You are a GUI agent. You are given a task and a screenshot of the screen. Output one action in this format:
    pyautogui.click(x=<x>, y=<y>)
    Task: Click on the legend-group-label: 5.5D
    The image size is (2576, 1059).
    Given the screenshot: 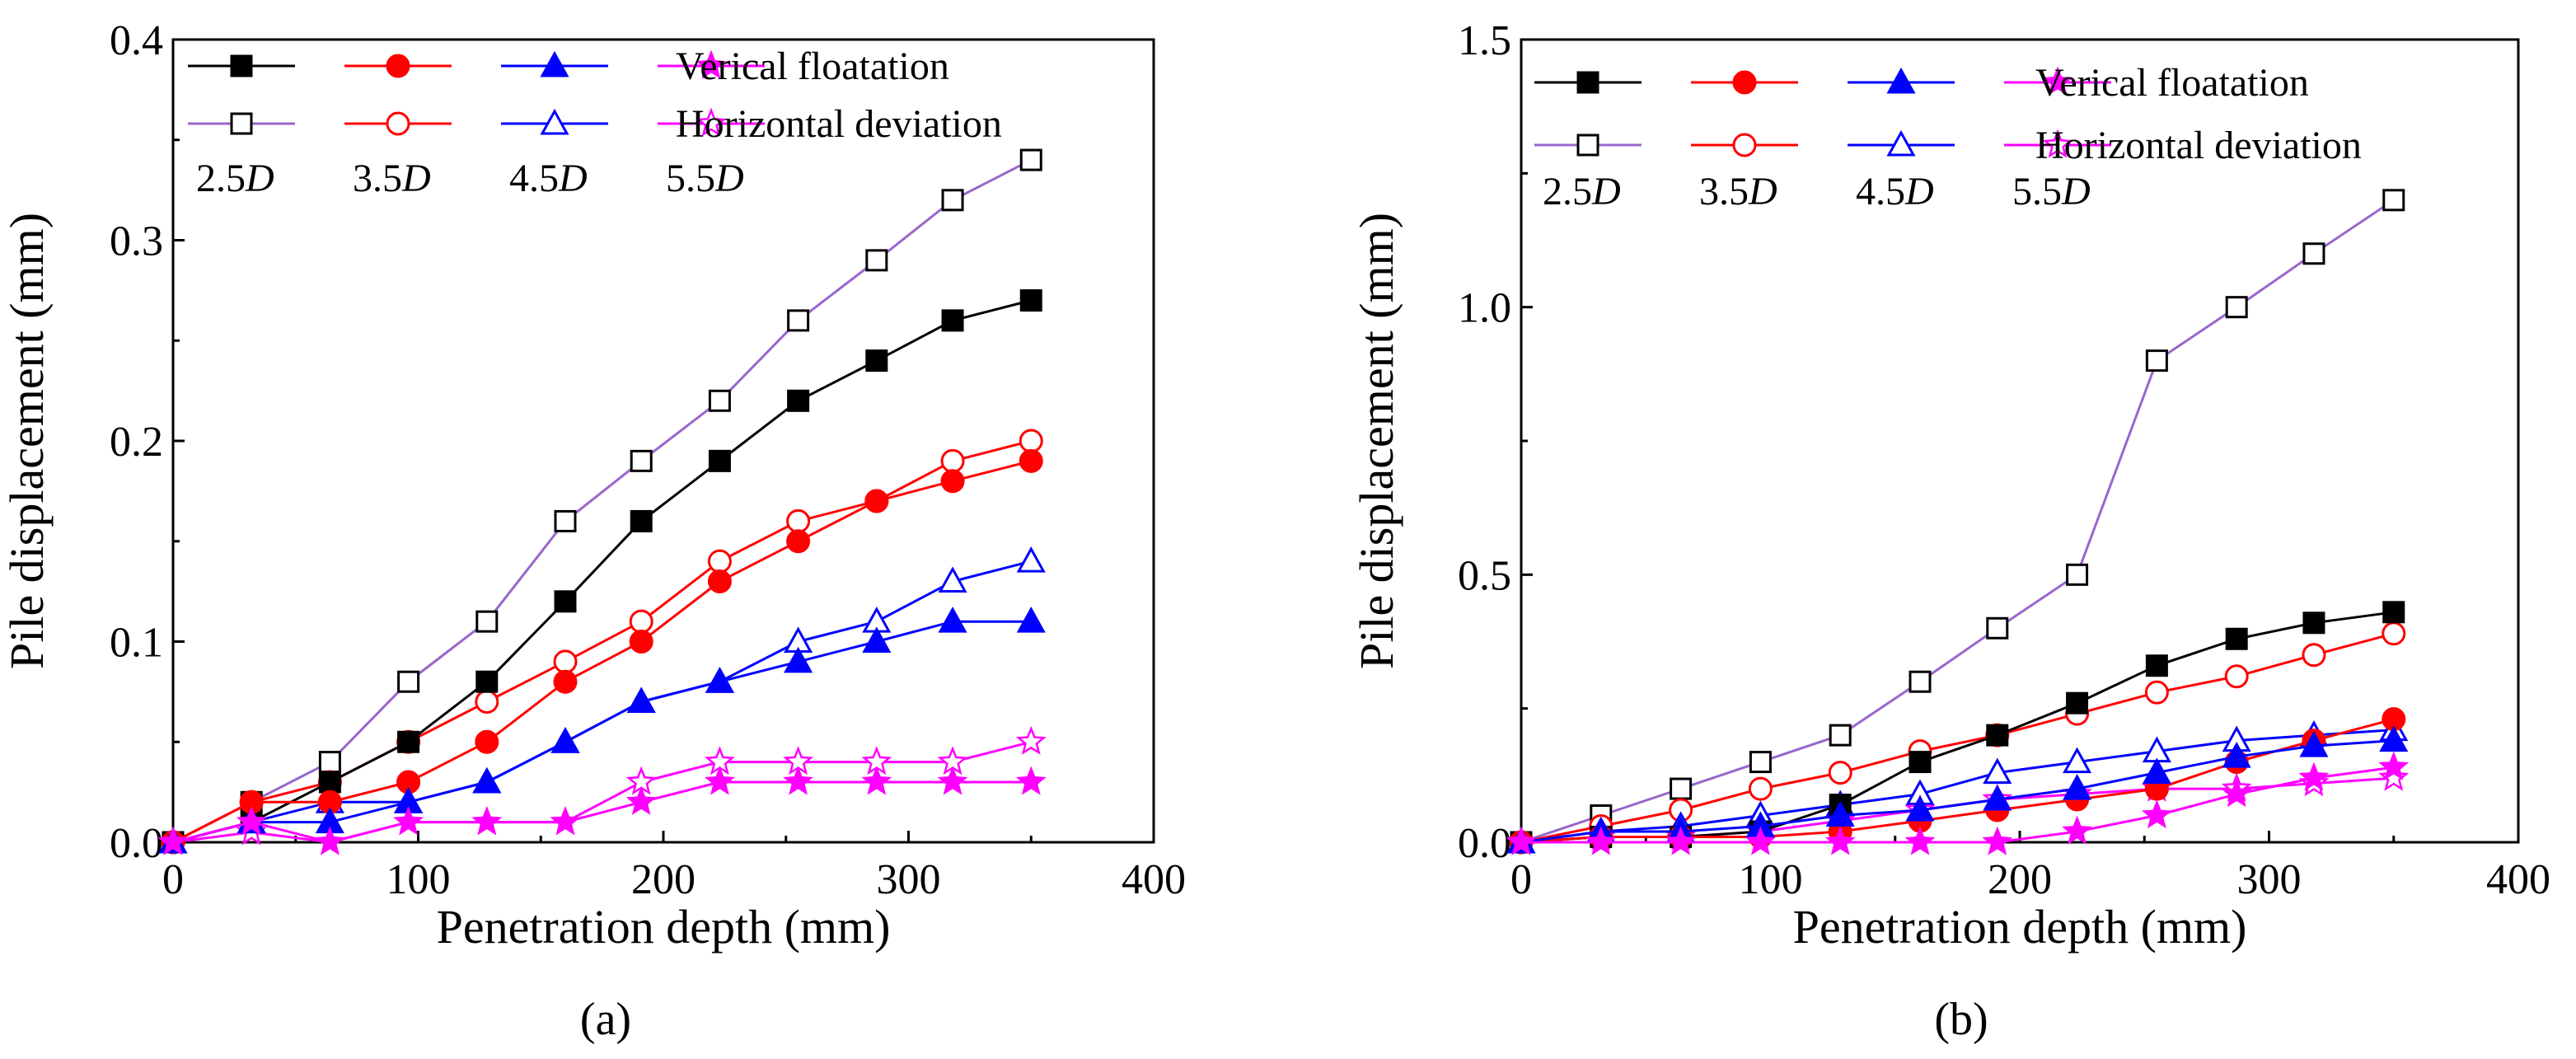 What is the action you would take?
    pyautogui.click(x=2051, y=191)
    